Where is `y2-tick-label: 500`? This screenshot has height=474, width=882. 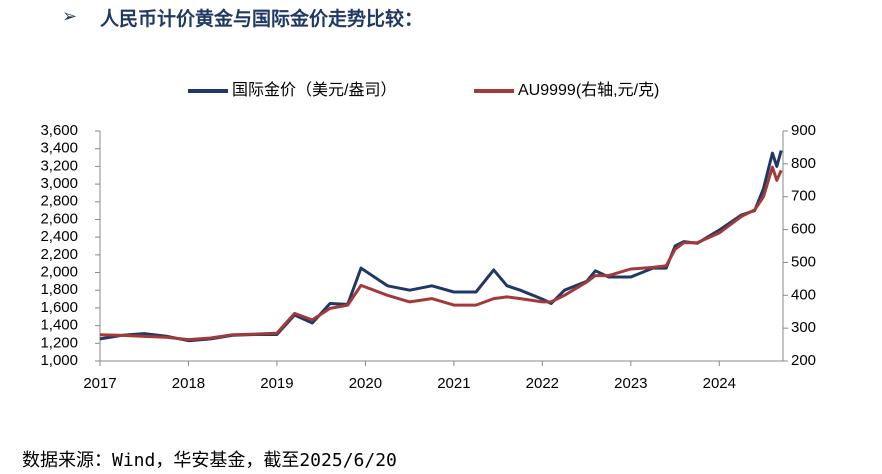
y2-tick-label: 500 is located at coordinates (803, 261).